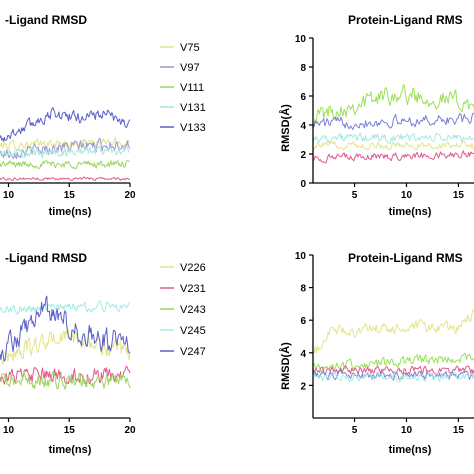  I want to click on legend: V226 V231 V243 V245 V247, so click(183, 310).